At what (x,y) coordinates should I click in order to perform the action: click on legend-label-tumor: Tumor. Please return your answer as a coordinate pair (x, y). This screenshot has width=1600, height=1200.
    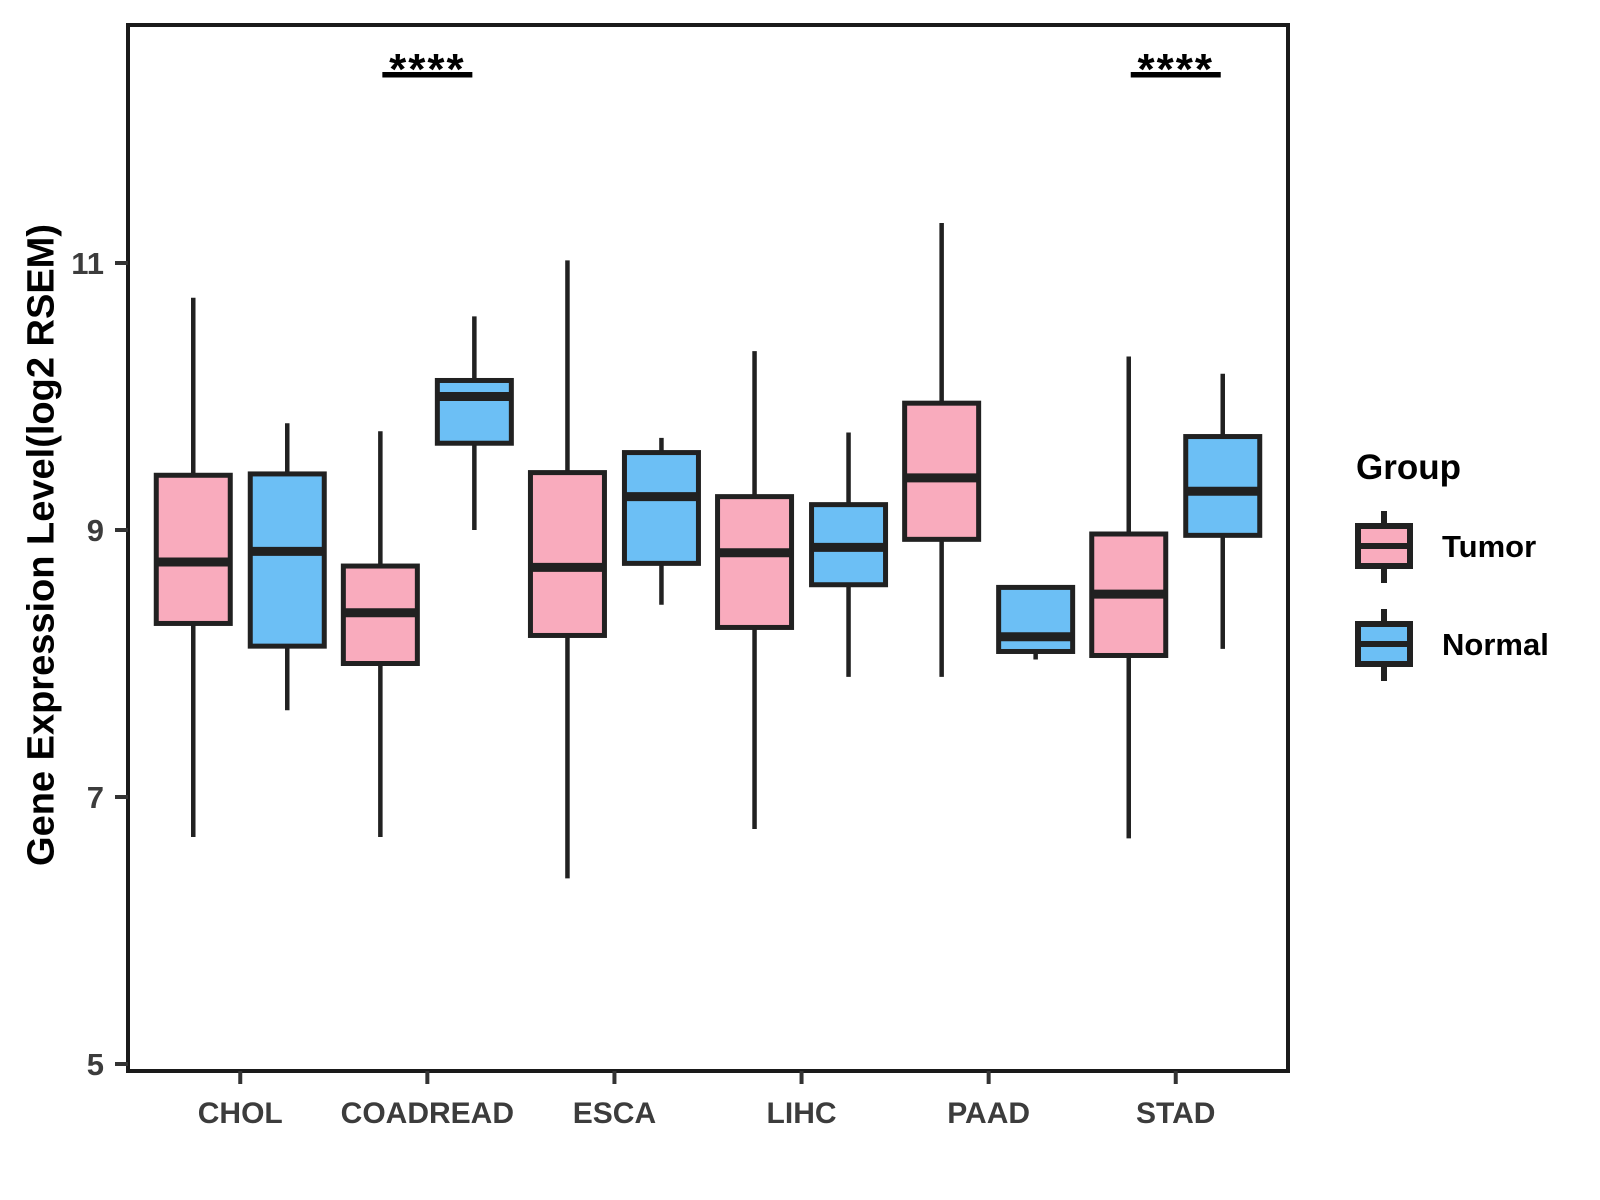
    Looking at the image, I should click on (1489, 546).